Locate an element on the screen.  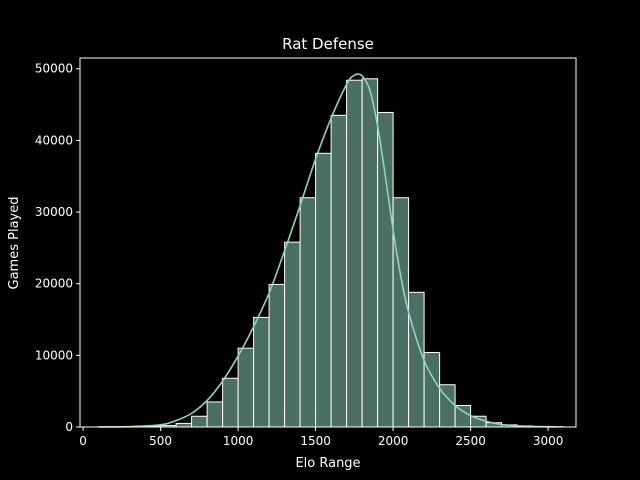
y-tick-label: 50000 is located at coordinates (54, 69).